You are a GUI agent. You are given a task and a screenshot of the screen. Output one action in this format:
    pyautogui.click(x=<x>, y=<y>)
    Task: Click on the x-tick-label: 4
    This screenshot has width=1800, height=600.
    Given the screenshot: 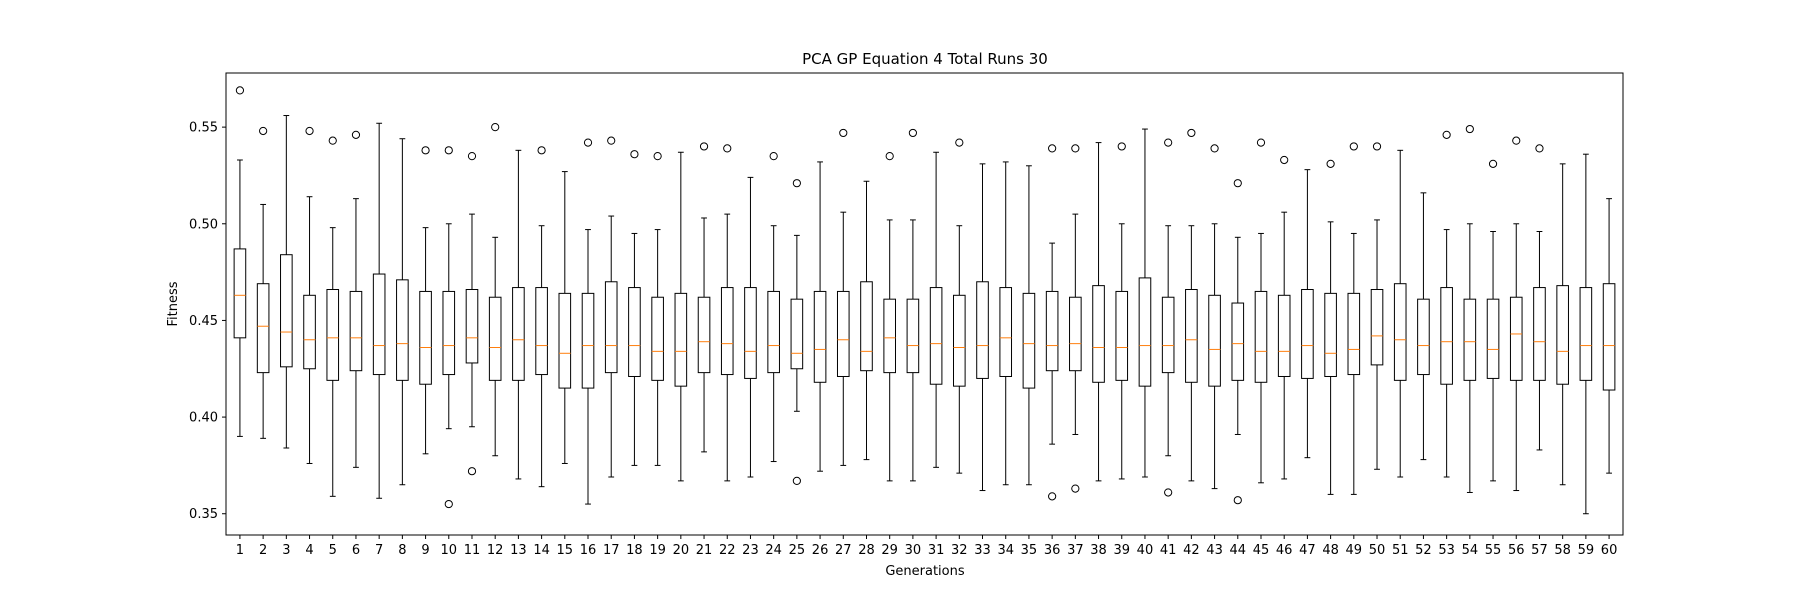 What is the action you would take?
    pyautogui.click(x=309, y=550)
    